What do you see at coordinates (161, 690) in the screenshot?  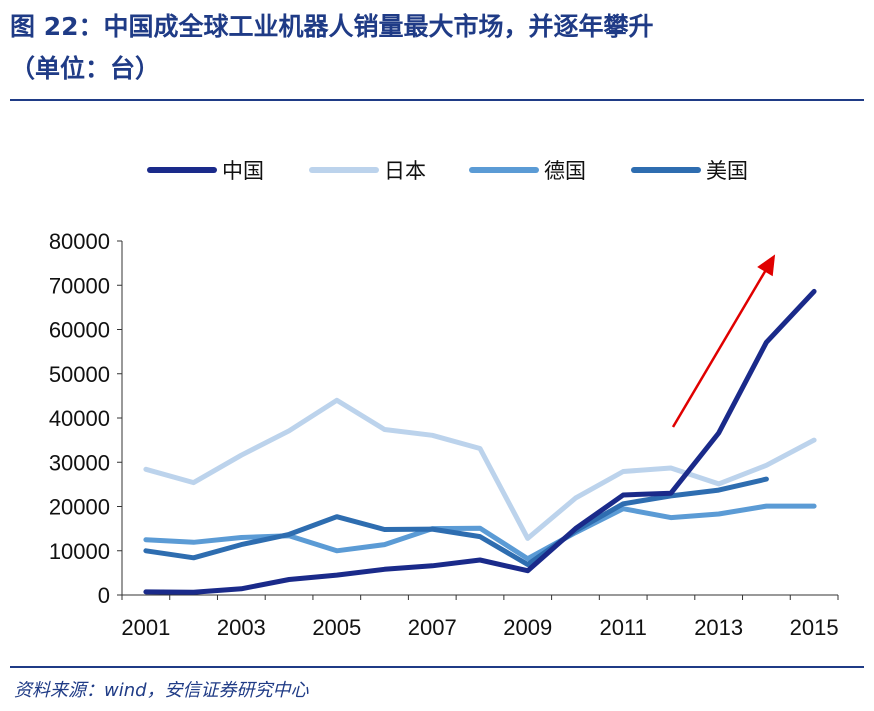 I see `source-note: 资料来源：wind，安信证券研究中心` at bounding box center [161, 690].